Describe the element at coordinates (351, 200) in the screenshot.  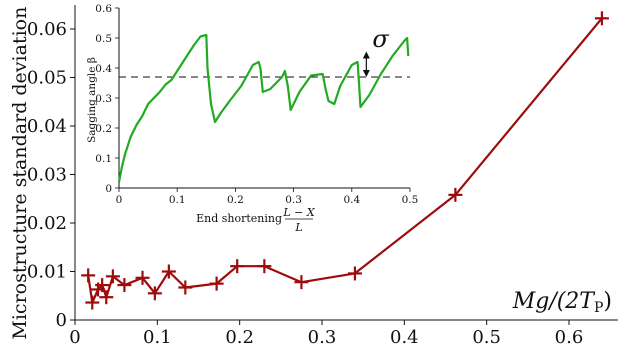
I see `inset-x-tick-label: 0.4` at that location.